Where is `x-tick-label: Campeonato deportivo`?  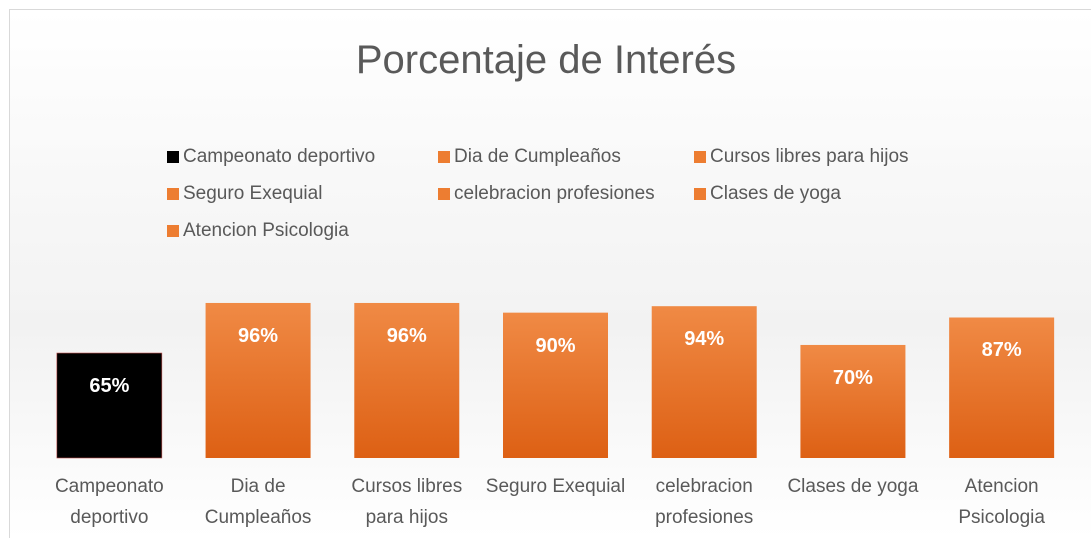 x-tick-label: Campeonato deportivo is located at coordinates (109, 502).